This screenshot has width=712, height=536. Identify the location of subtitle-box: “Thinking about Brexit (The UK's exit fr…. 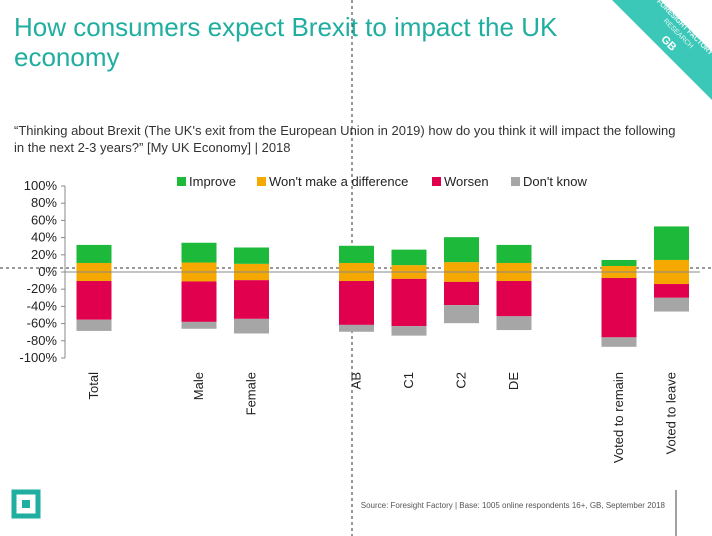
(345, 139).